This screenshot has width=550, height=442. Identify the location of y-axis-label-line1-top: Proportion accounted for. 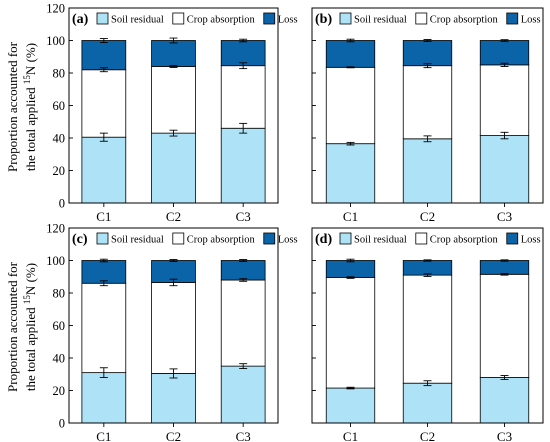
(12, 106).